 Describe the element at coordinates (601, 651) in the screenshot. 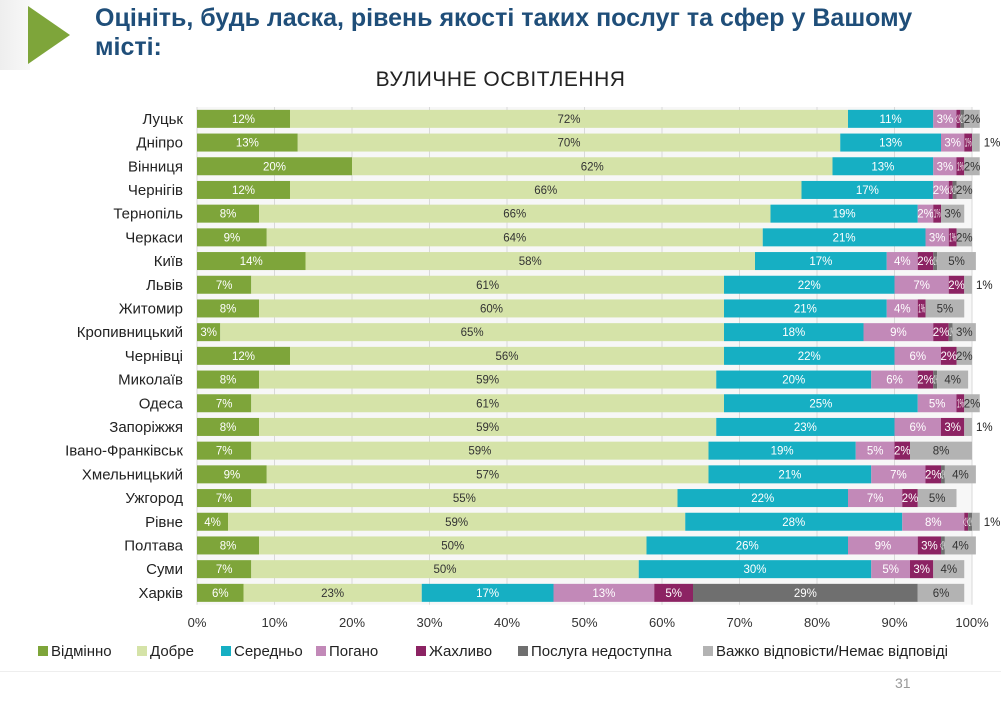

I see `legend-label: Послуга недоступна` at that location.